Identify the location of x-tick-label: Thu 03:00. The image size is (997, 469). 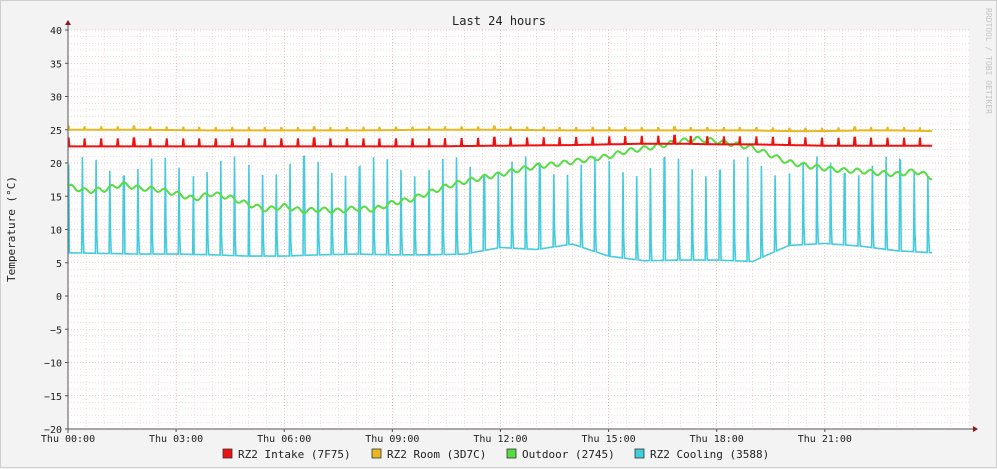
(176, 439).